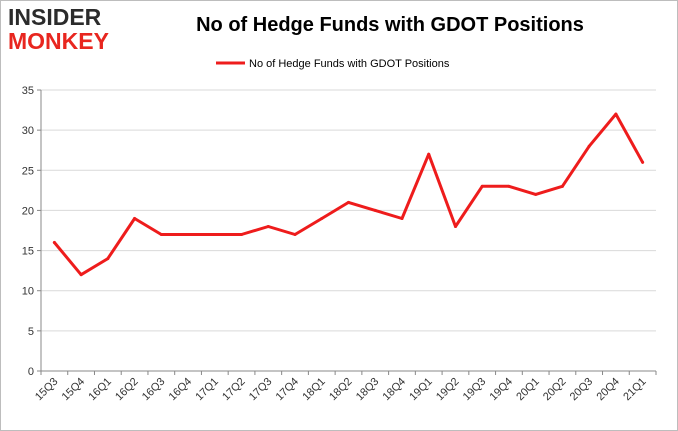  Describe the element at coordinates (28, 211) in the screenshot. I see `y-tick-label: 20` at that location.